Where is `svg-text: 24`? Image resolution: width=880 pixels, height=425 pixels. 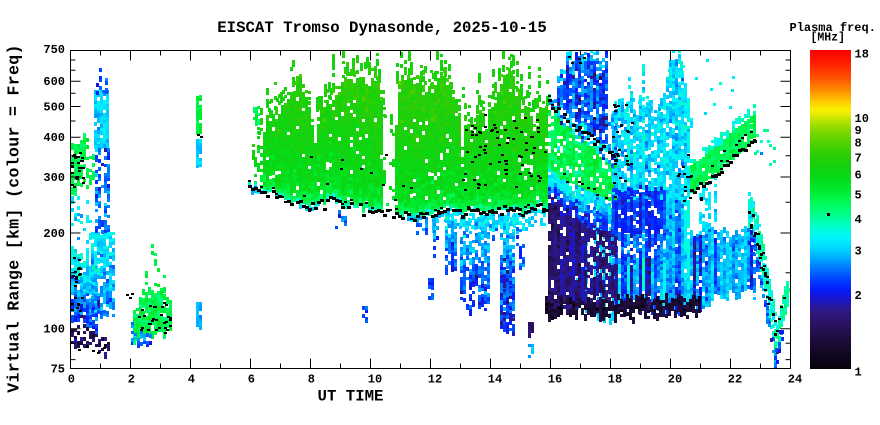
svg-text: 24 is located at coordinates (795, 379).